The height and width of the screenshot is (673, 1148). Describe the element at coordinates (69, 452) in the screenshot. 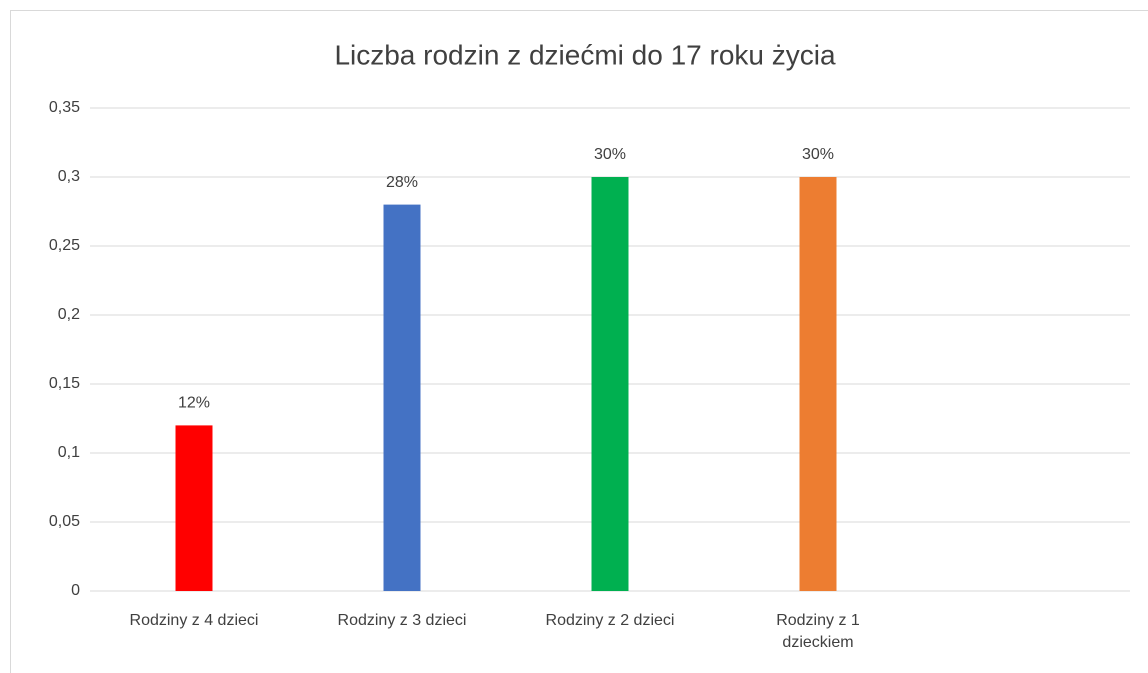

I see `y-tick-label: 0,1` at that location.